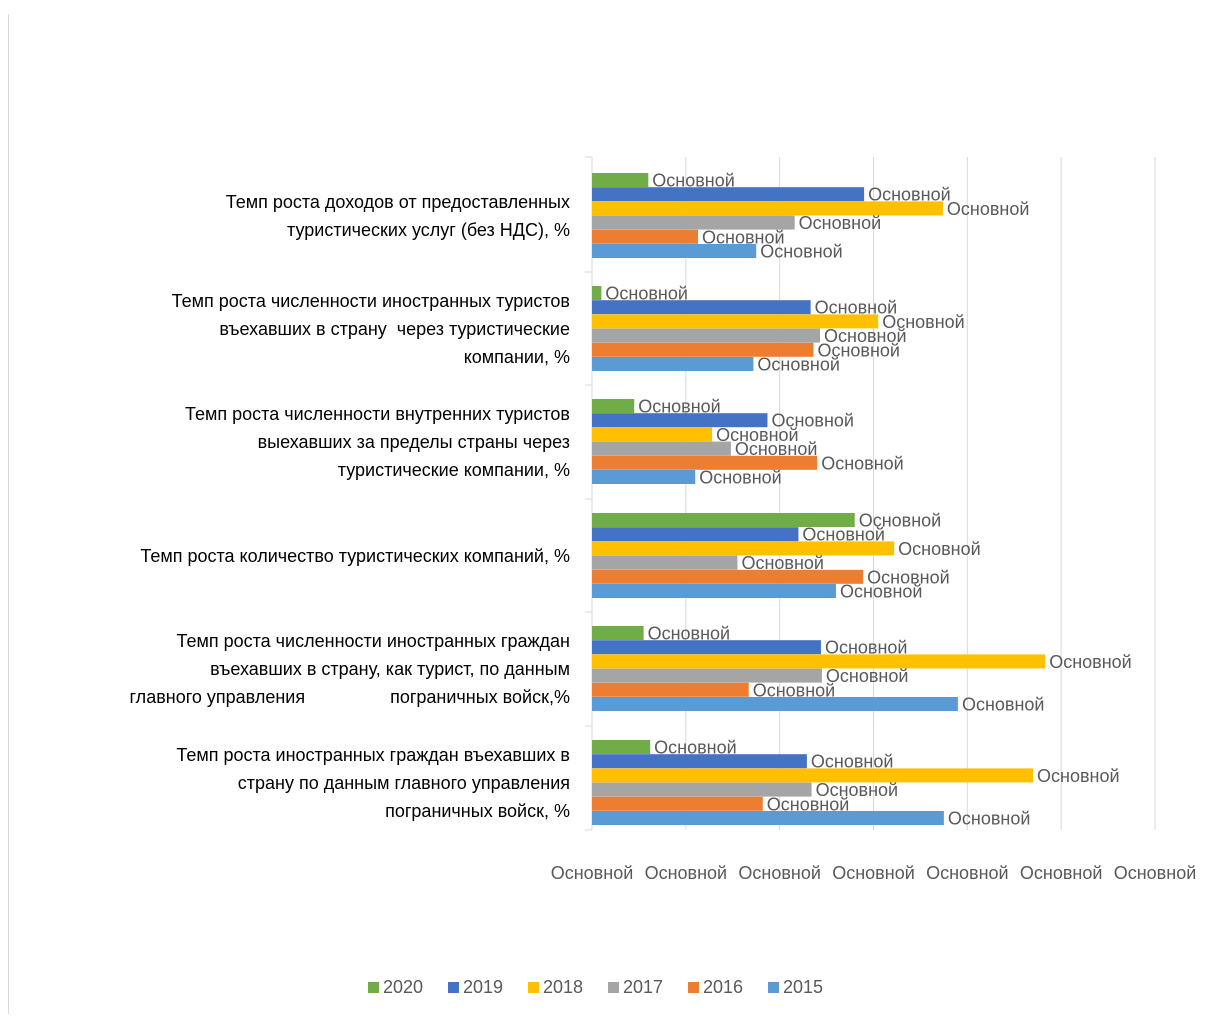  Describe the element at coordinates (613, 987) in the screenshot. I see `legend-swatch-2017` at that location.